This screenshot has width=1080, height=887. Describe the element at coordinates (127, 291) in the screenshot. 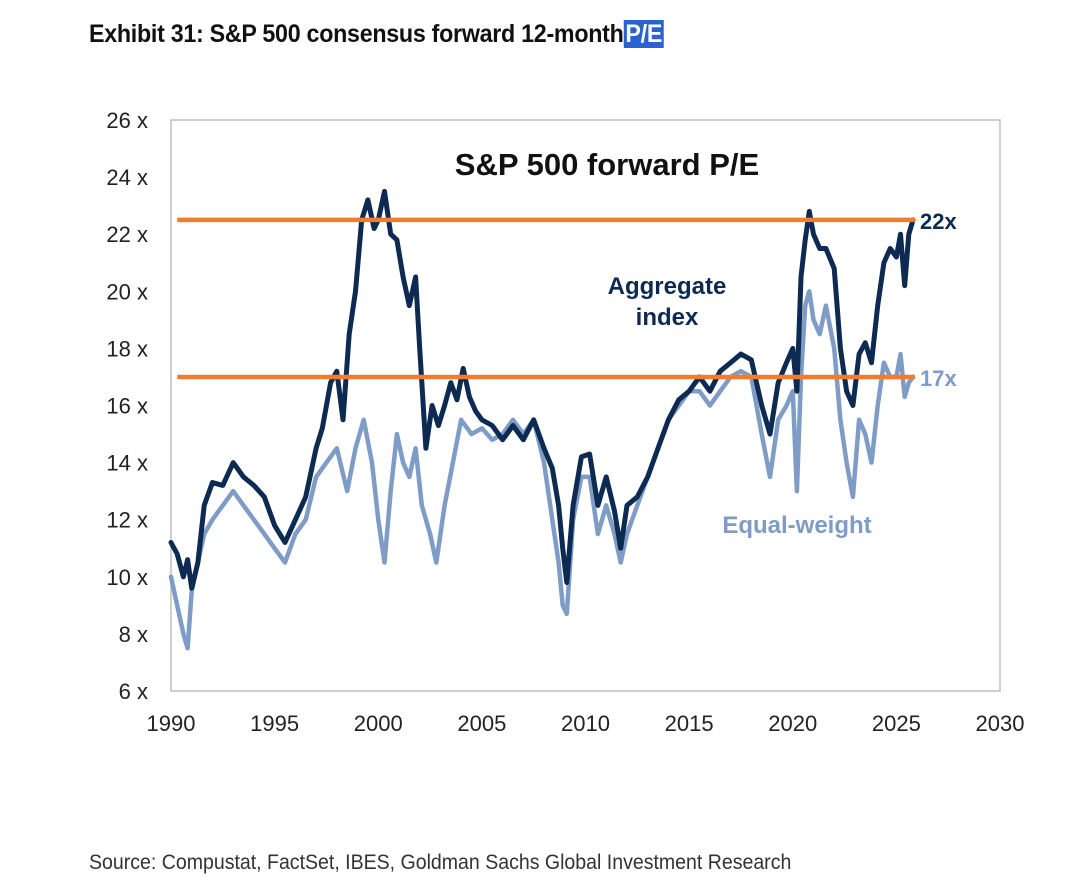

I see `y-tick-label: 20 x` at that location.